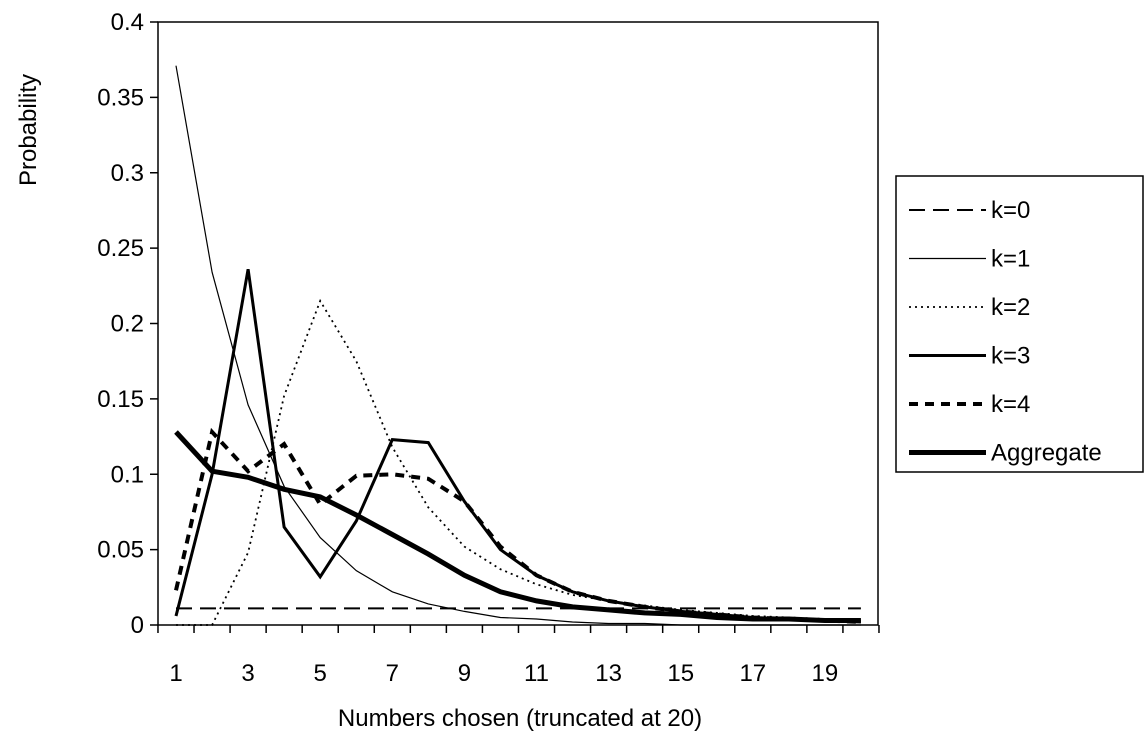 The height and width of the screenshot is (736, 1147). Describe the element at coordinates (520, 718) in the screenshot. I see `x-axis-label: Numbers chosen (truncated at 20)` at that location.